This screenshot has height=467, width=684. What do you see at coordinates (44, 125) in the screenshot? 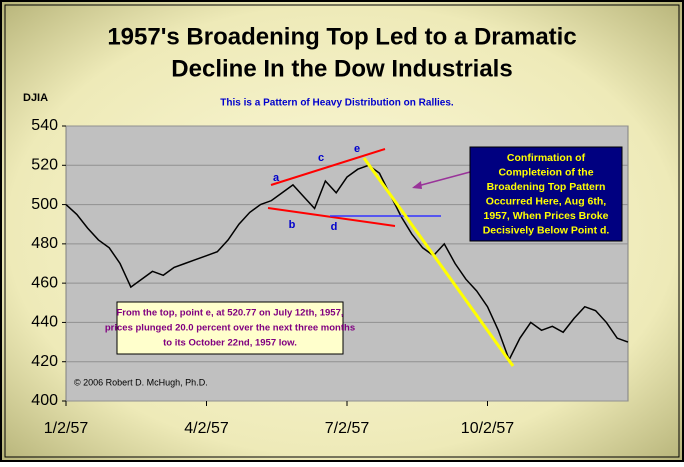
I see `y-tick-label: 540` at bounding box center [44, 125].